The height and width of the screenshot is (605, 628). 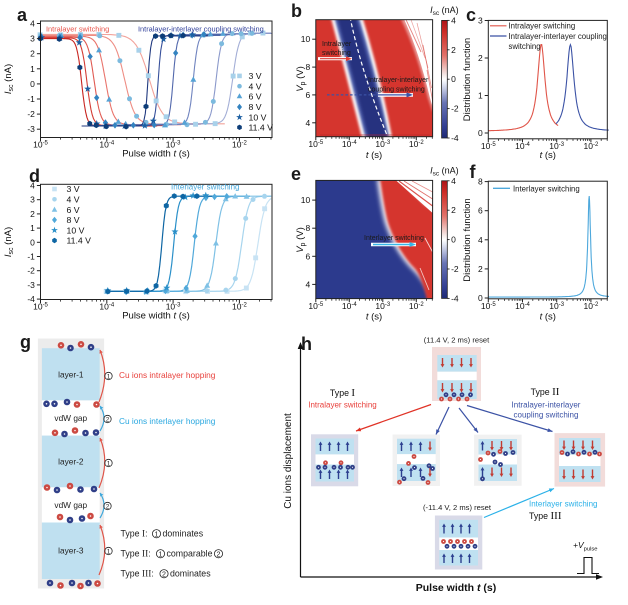 I want to click on svg-text: h, so click(x=306, y=344).